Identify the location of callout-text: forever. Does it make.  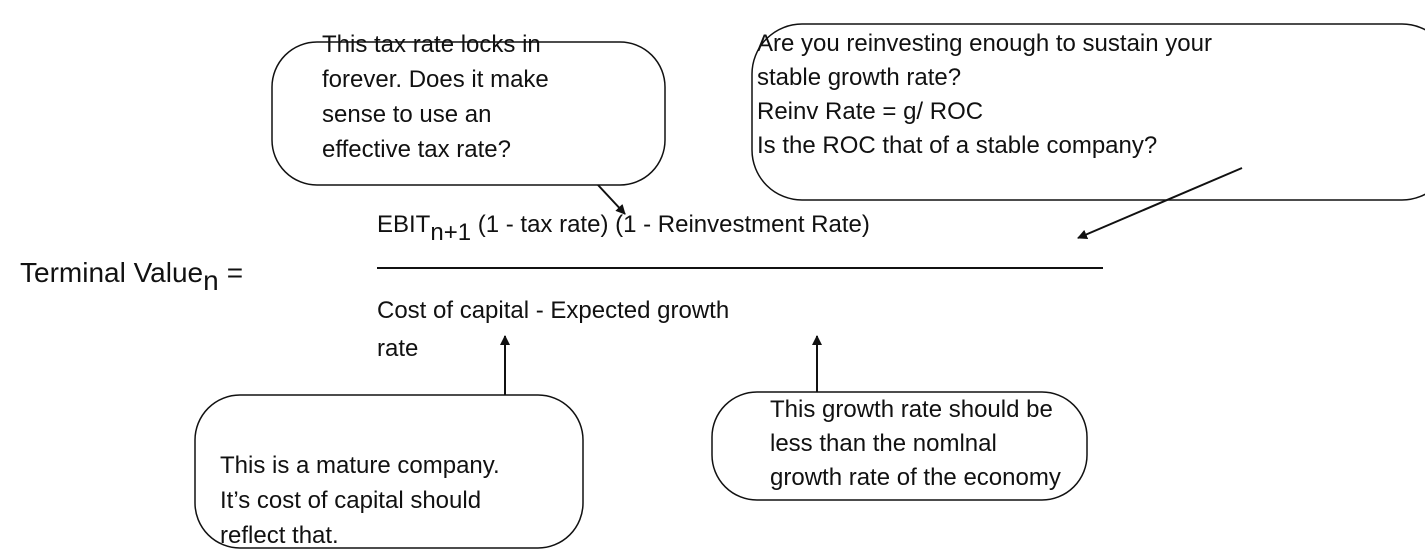
(435, 79).